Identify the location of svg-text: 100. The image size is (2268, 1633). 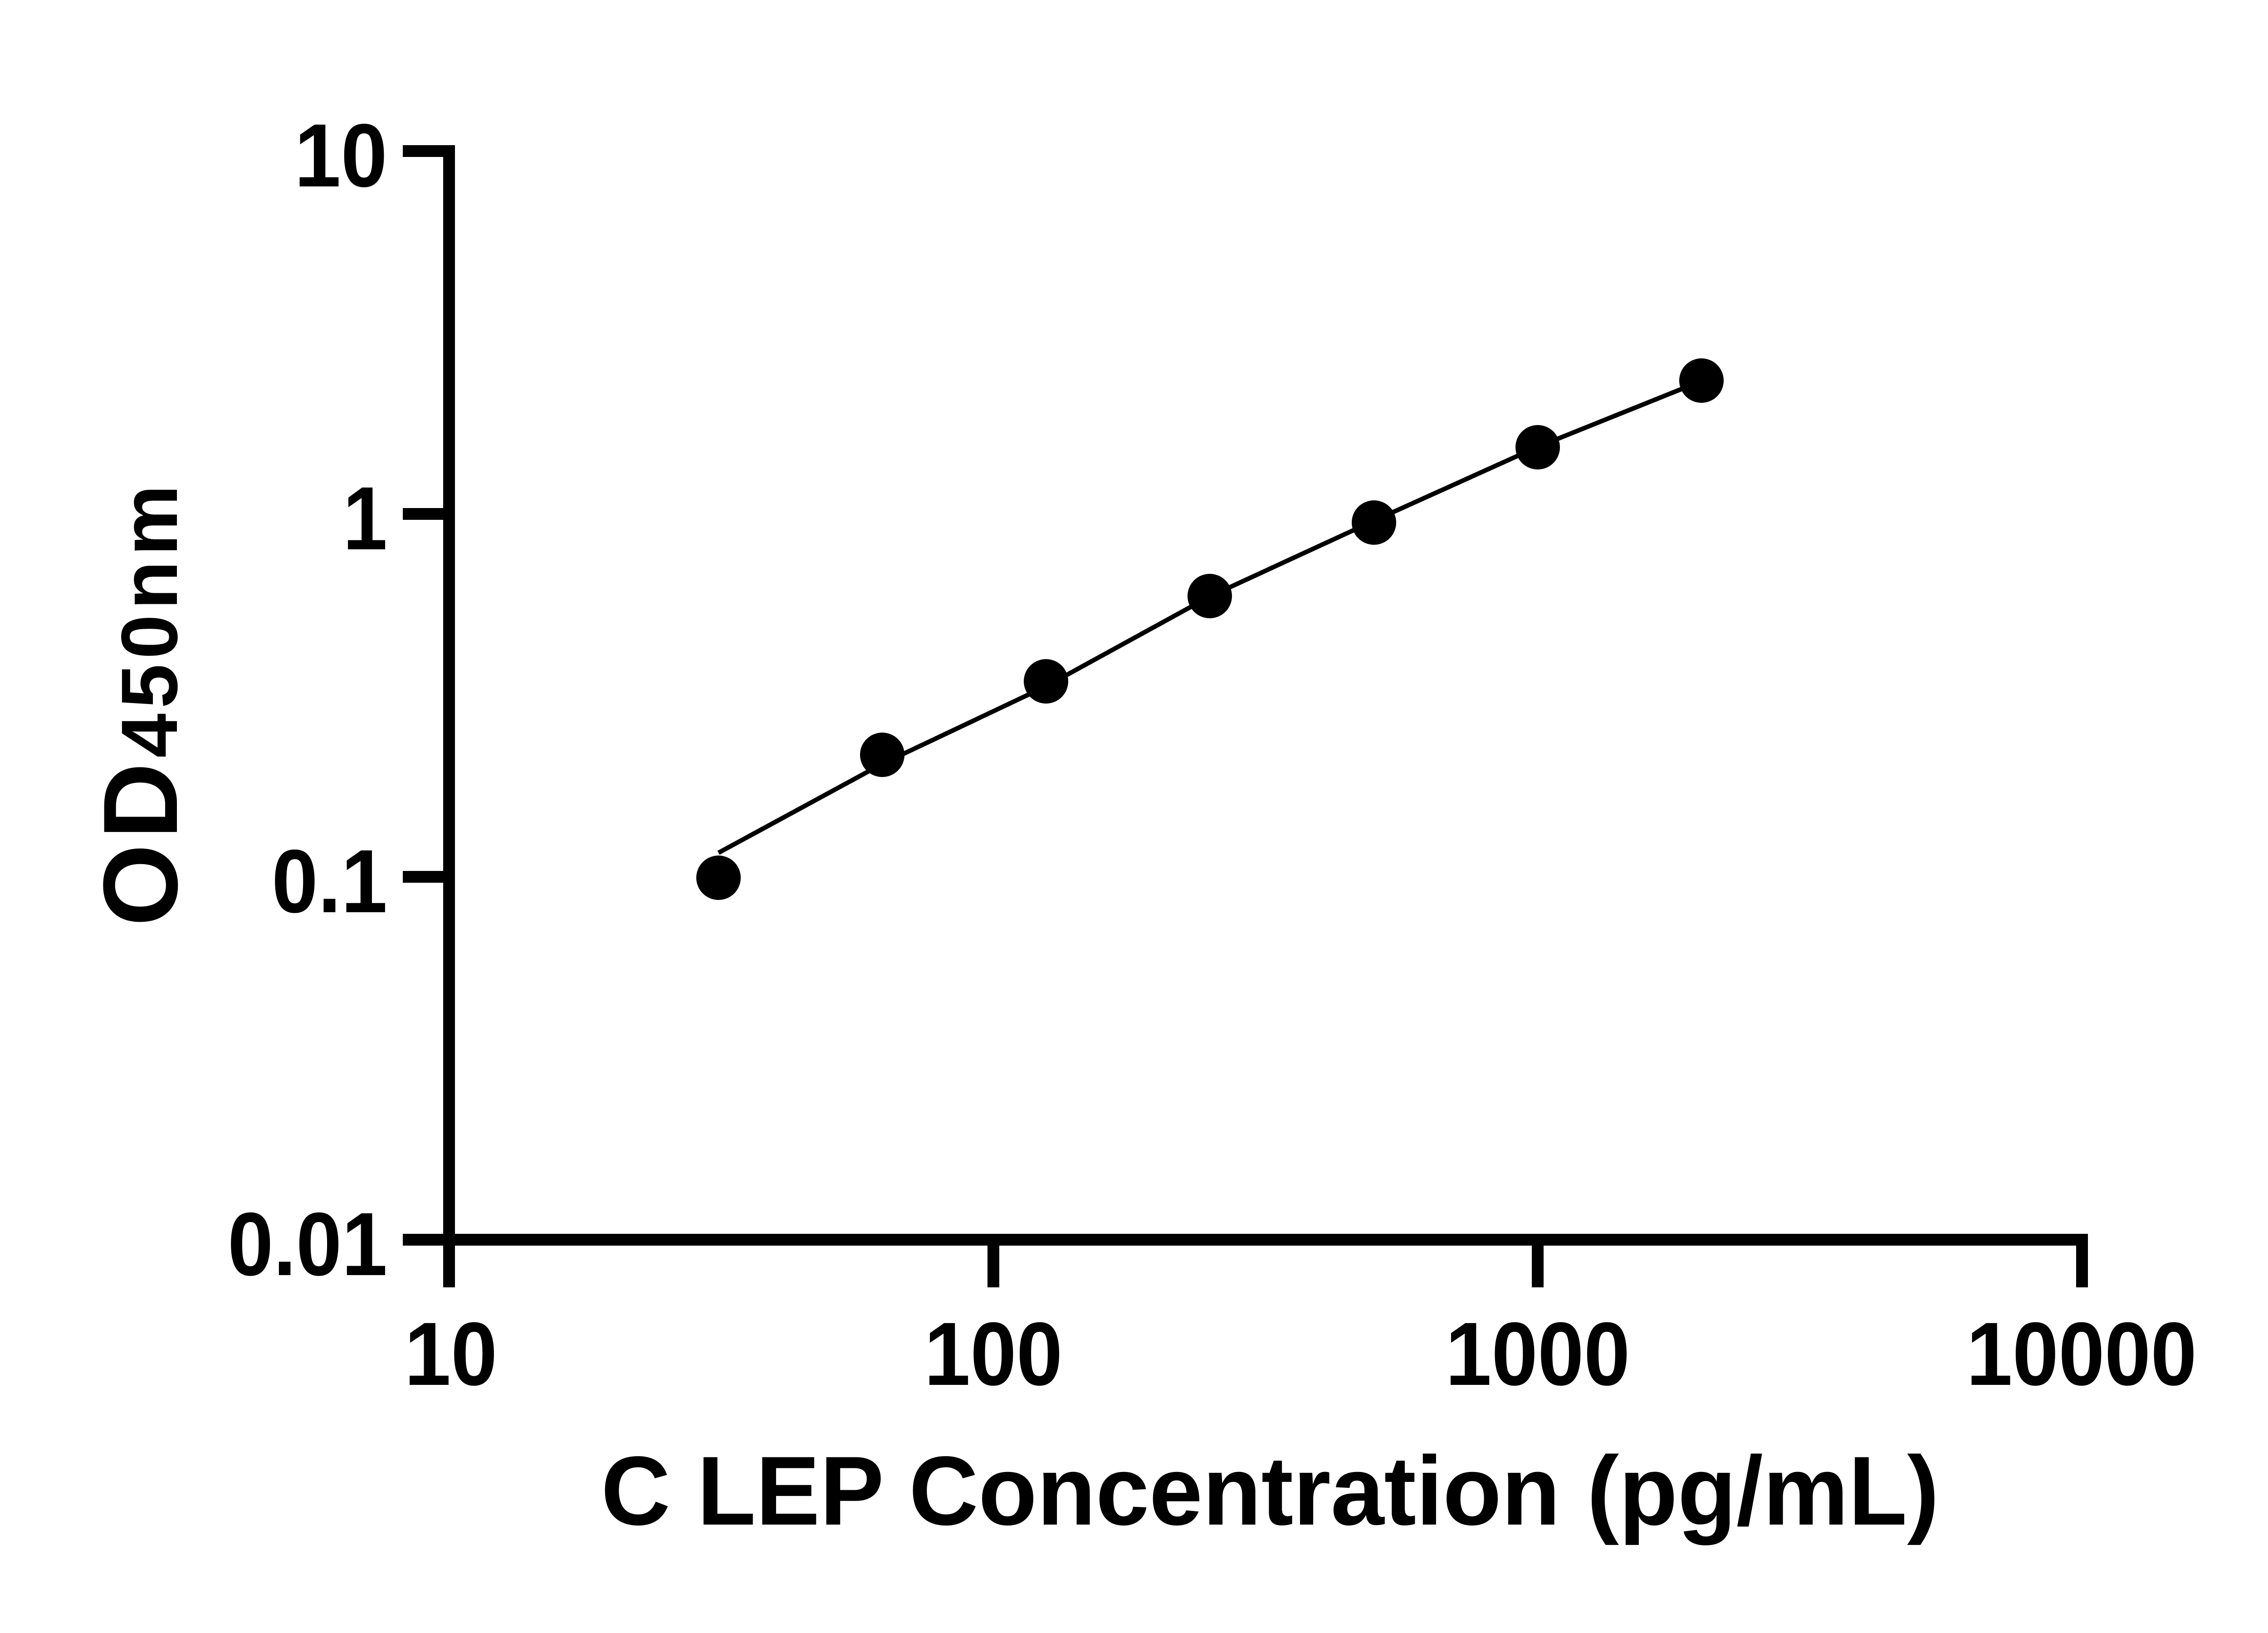
(994, 1354).